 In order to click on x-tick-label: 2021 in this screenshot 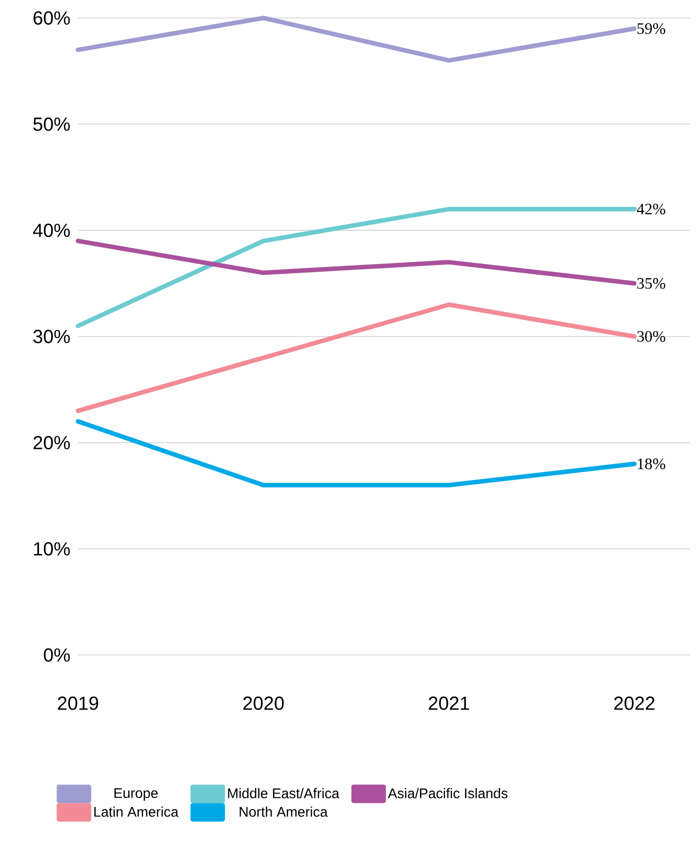, I will do `click(449, 703)`.